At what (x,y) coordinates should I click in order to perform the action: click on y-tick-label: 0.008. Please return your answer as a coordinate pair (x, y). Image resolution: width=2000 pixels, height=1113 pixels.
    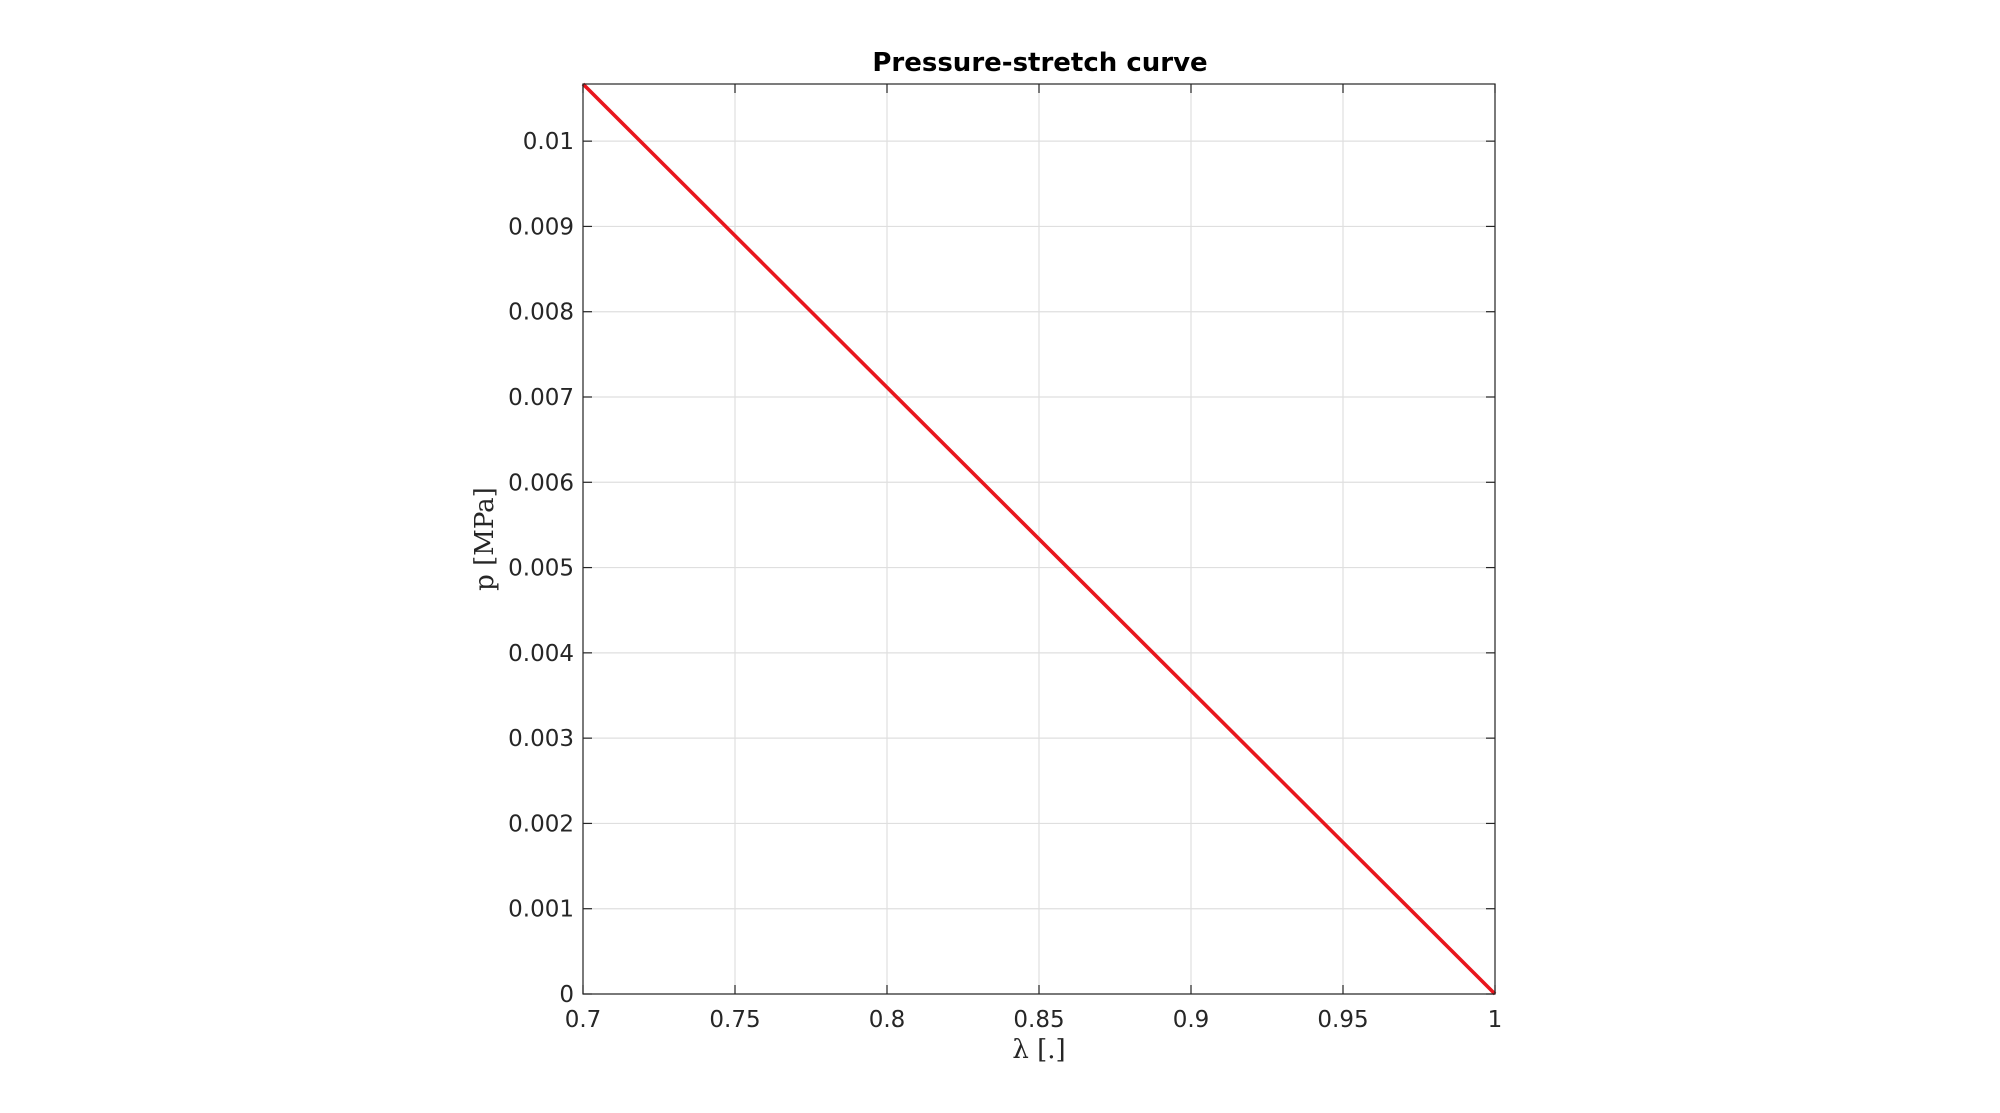
    Looking at the image, I should click on (541, 313).